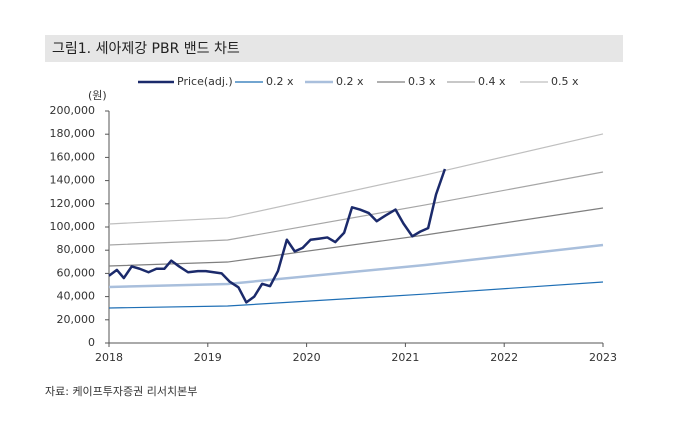  Describe the element at coordinates (146, 49) in the screenshot. I see `chart-title: 그림1. 세아제강 PBR 밴드 차트` at that location.